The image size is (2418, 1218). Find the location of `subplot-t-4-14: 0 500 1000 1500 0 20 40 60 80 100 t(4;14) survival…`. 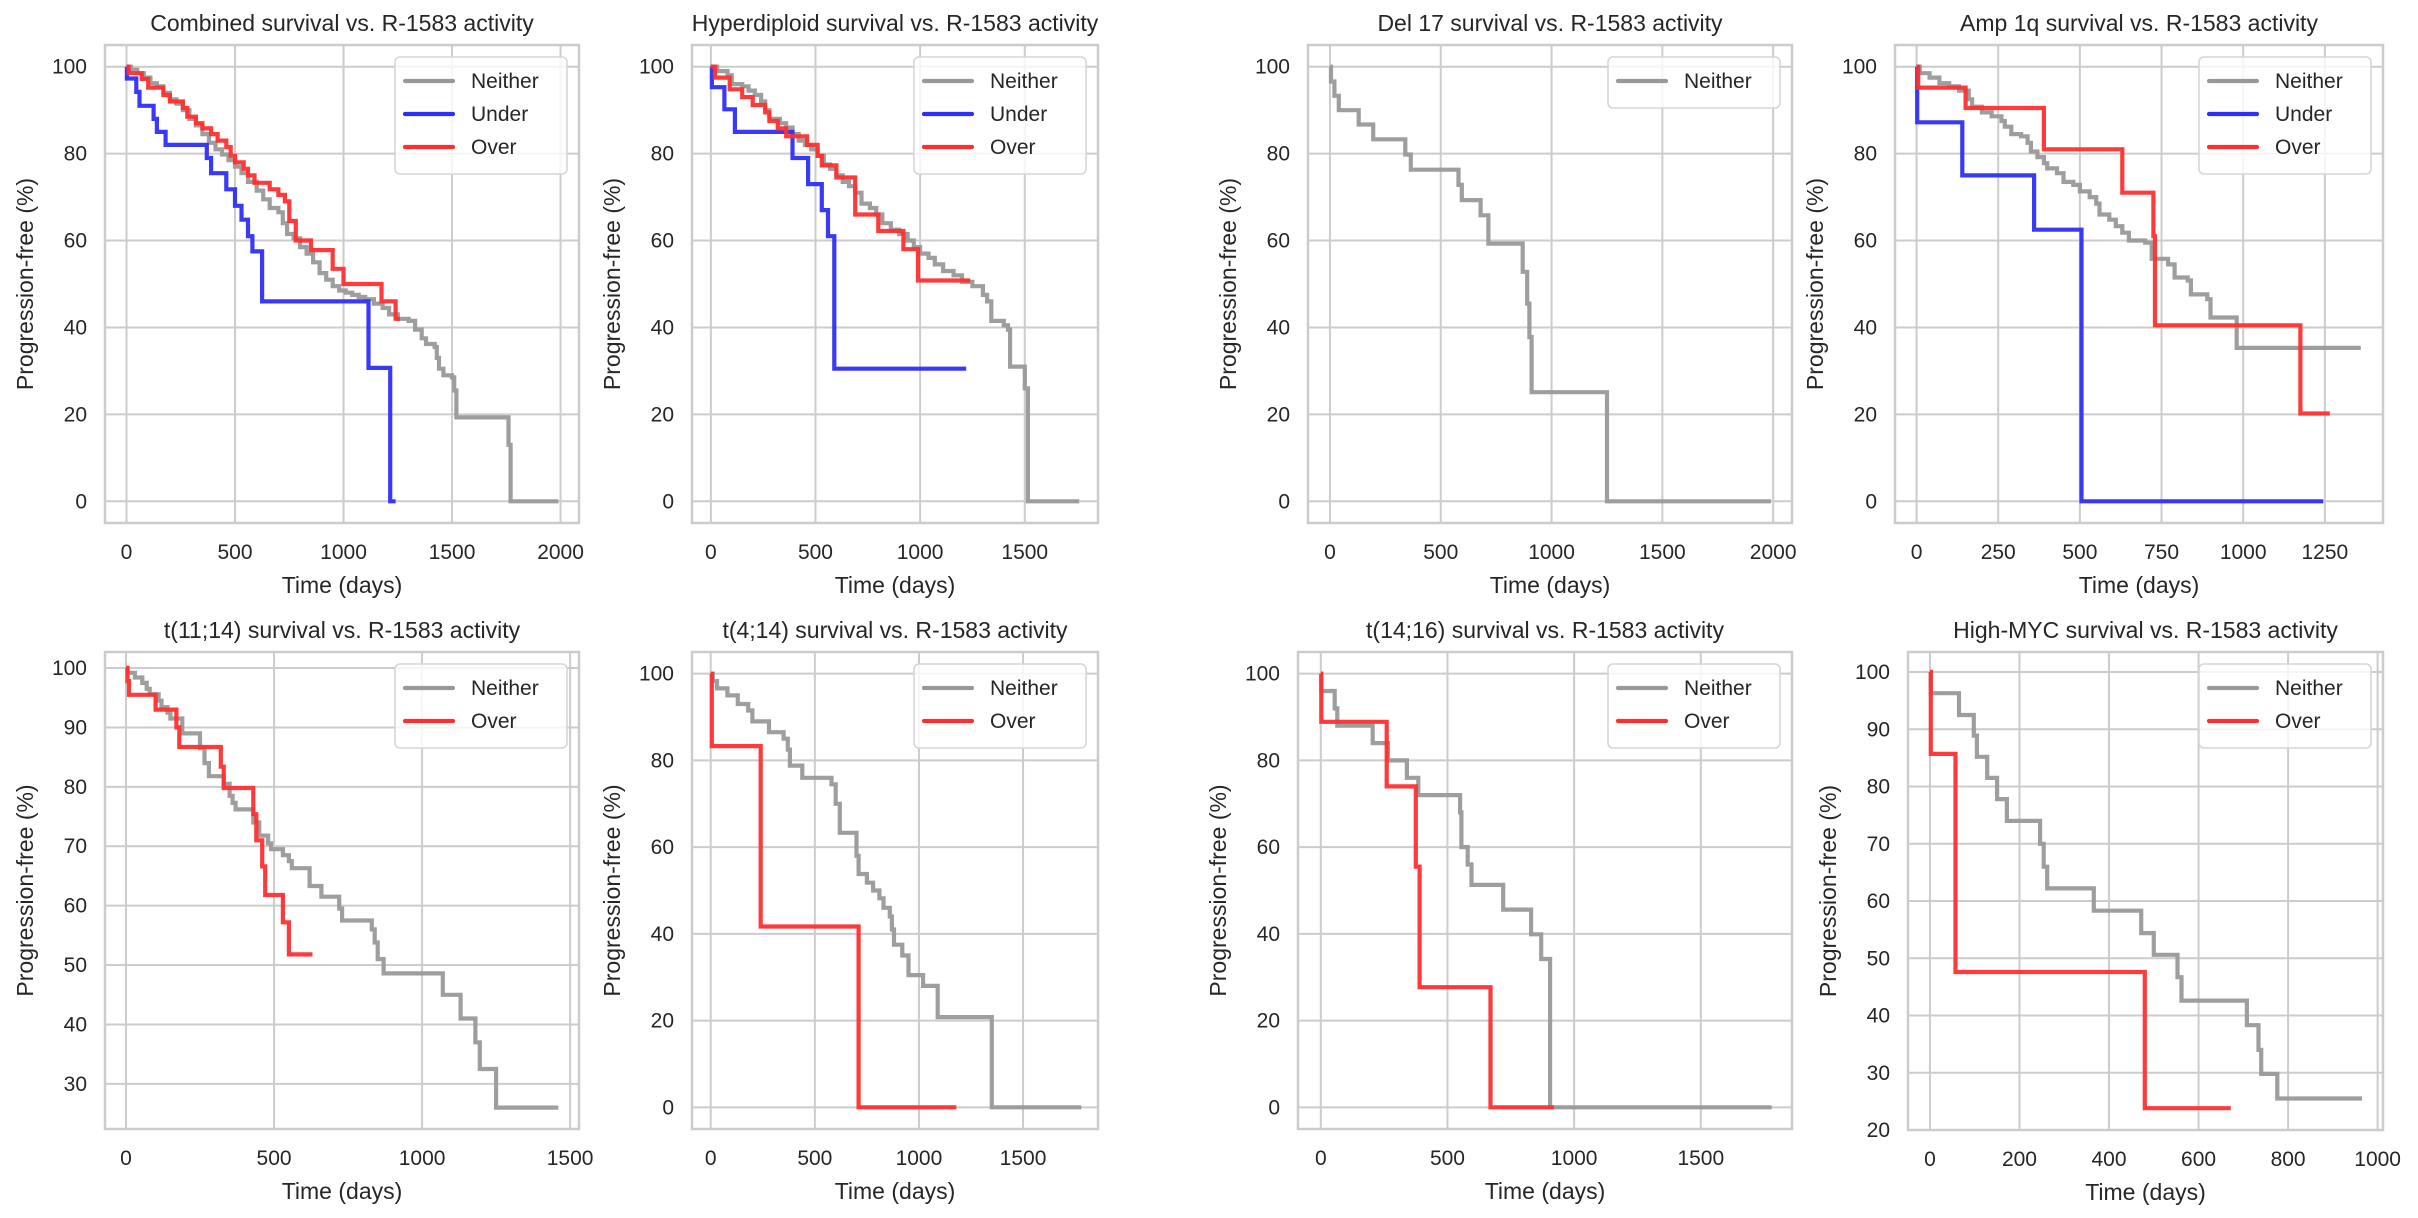

subplot-t-4-14: 0 500 1000 1500 0 20 40 60 80 100 t(4;14) survival… is located at coordinates (849, 910).